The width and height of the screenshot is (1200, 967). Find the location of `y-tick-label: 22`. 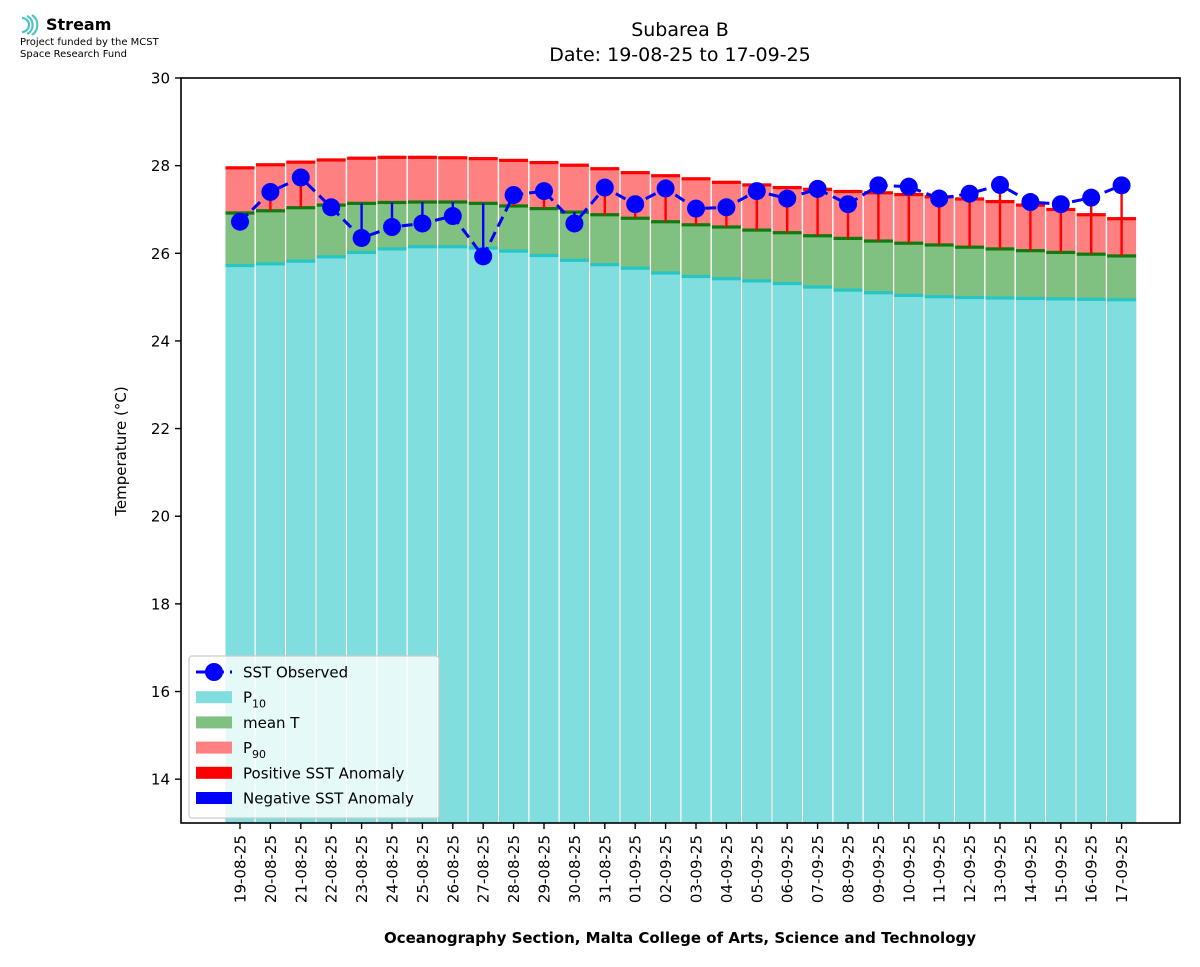

y-tick-label: 22 is located at coordinates (160, 429).